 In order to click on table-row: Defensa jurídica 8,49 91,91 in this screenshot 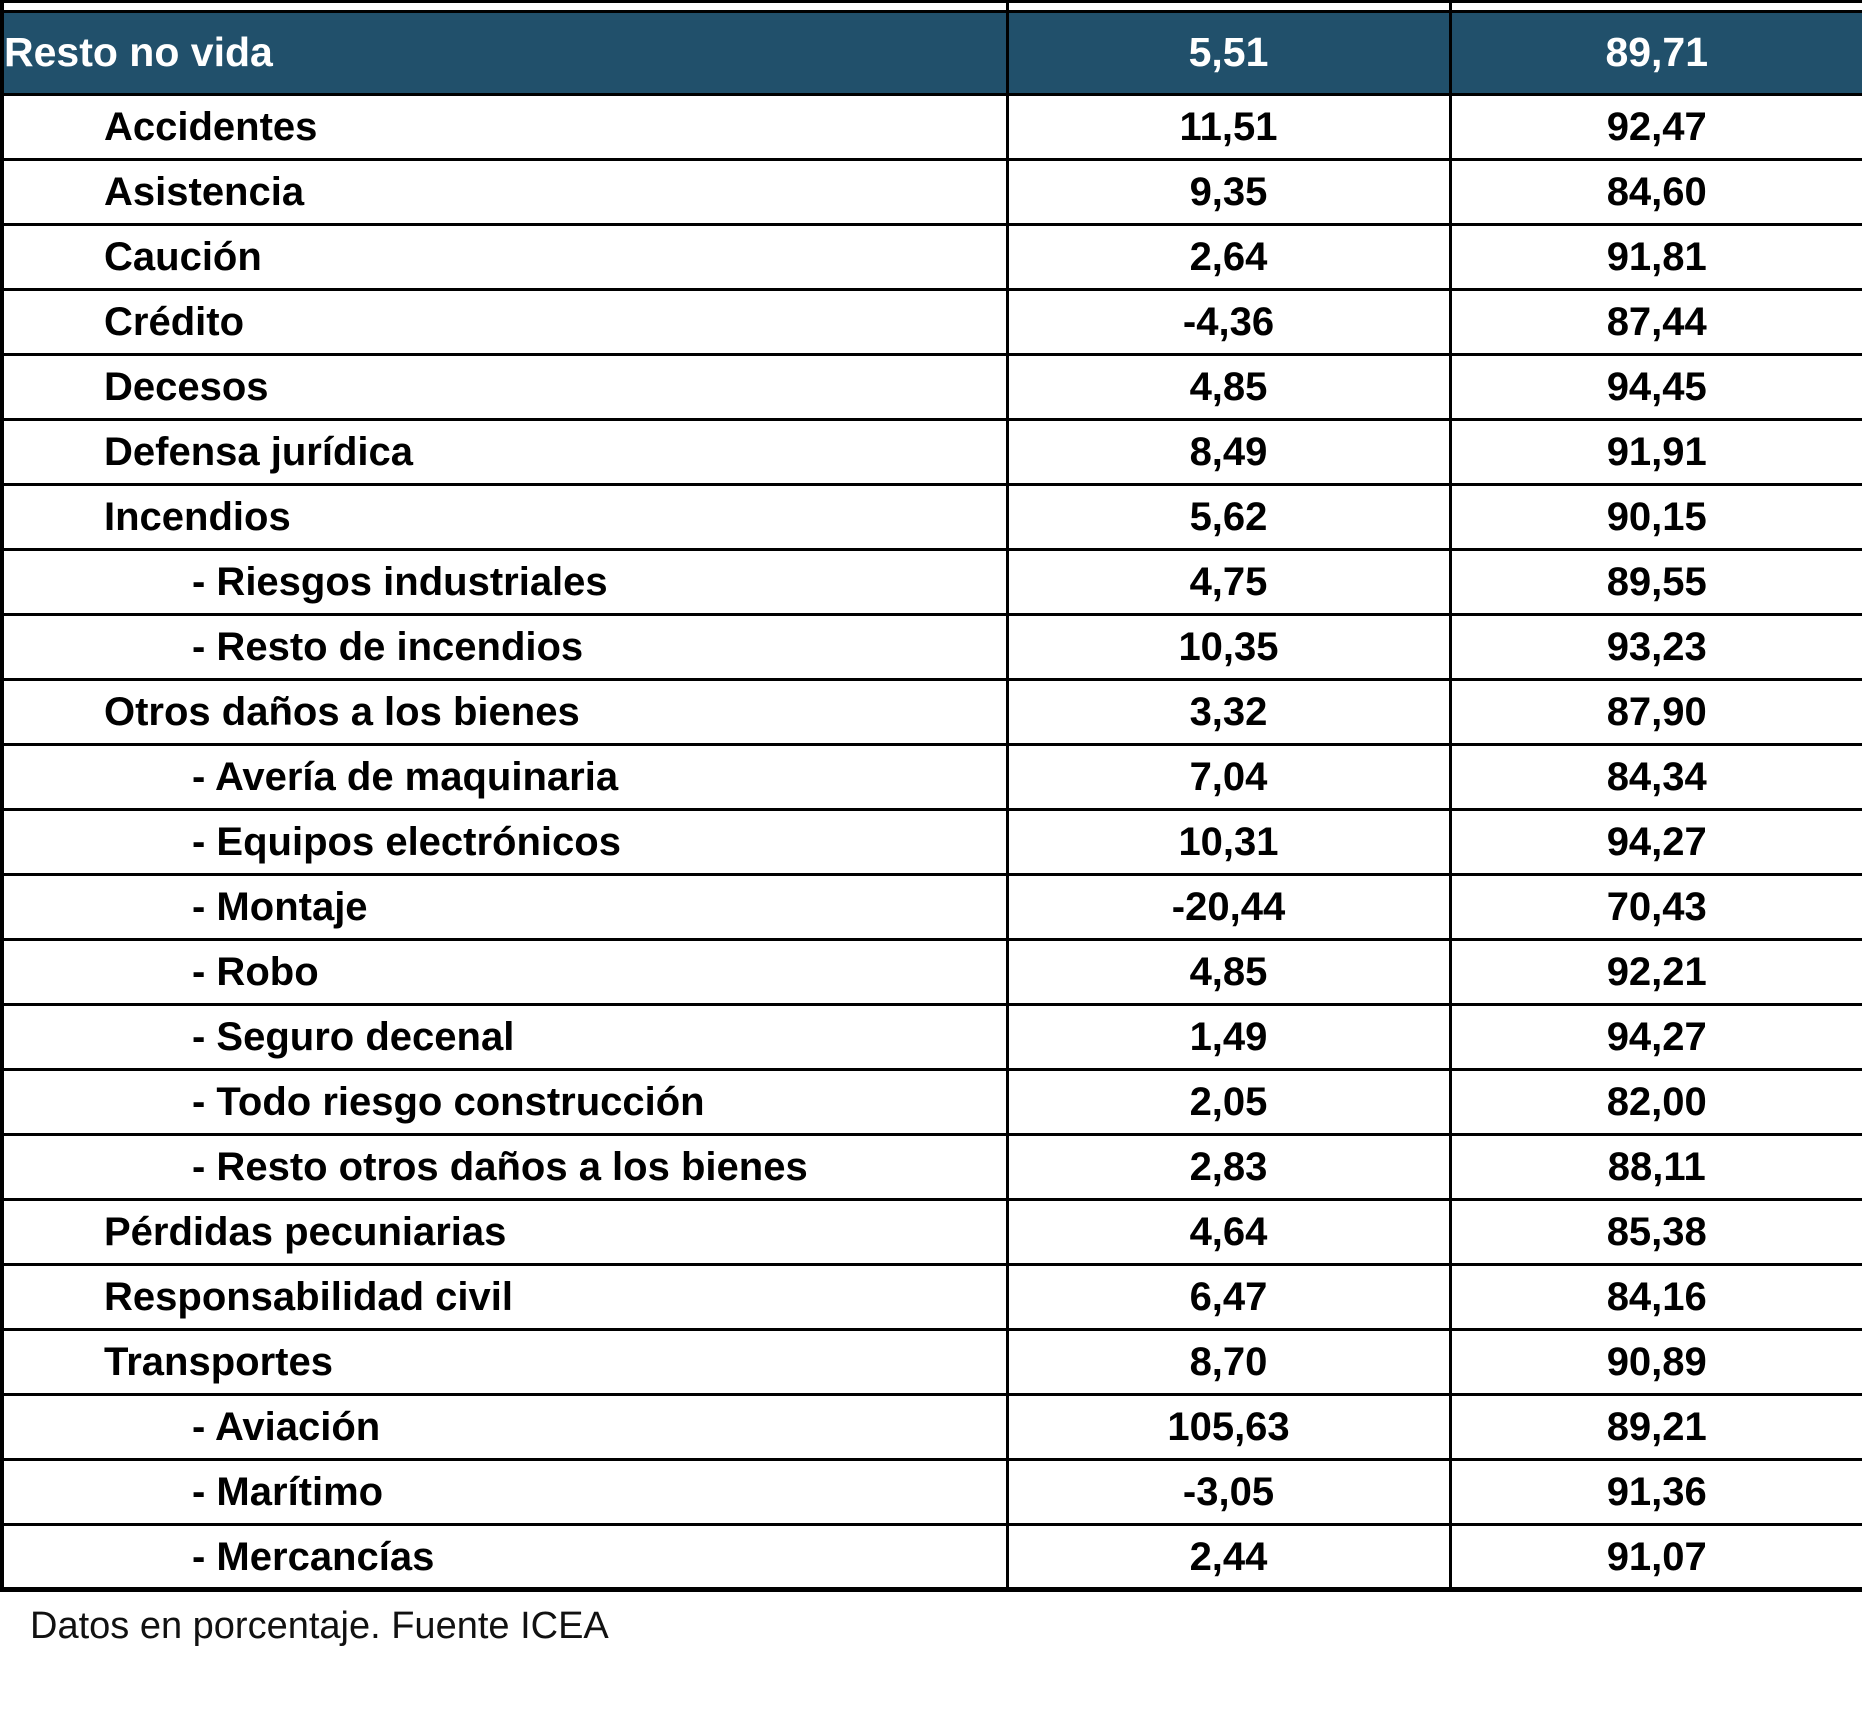, I will do `click(931, 452)`.